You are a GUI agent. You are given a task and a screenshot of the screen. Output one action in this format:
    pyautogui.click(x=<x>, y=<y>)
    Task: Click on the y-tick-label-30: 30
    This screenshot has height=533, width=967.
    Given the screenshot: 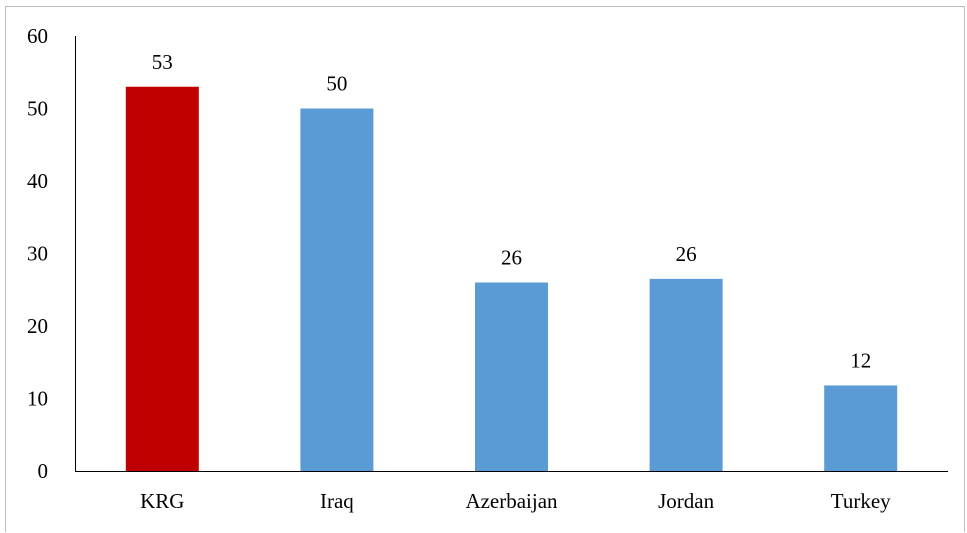 What is the action you would take?
    pyautogui.click(x=37, y=254)
    